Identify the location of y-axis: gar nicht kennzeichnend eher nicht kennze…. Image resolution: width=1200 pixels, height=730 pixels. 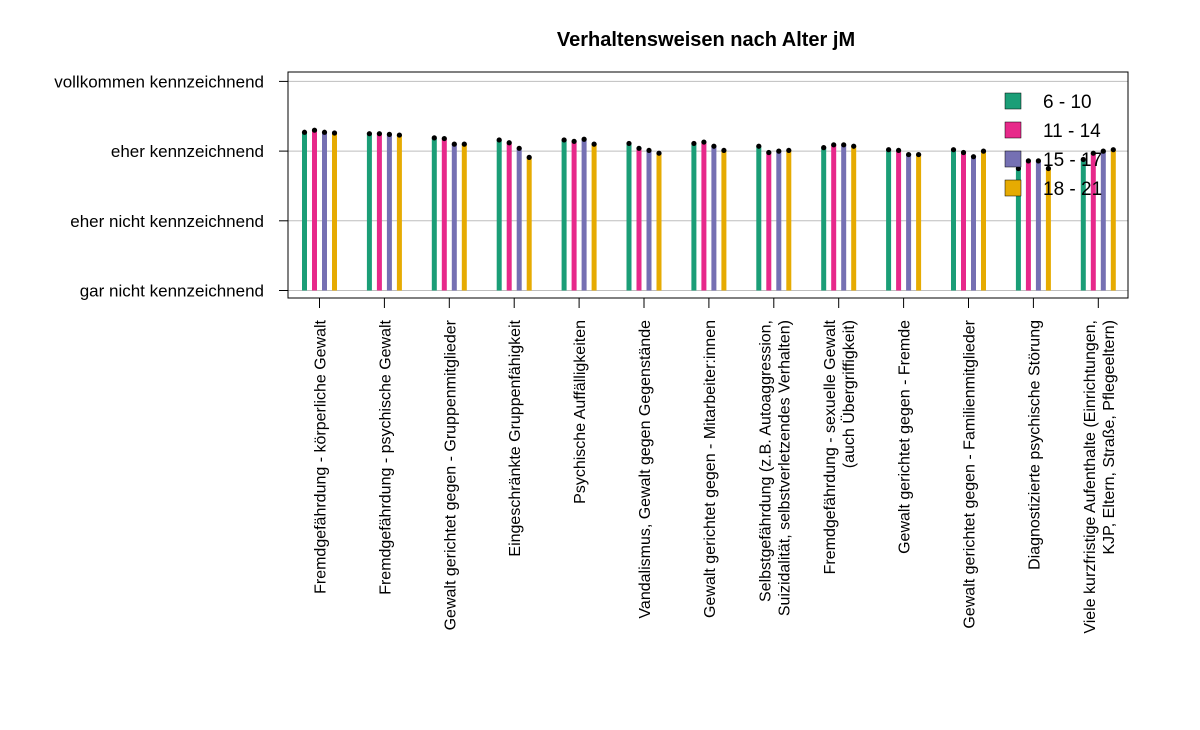
(171, 186).